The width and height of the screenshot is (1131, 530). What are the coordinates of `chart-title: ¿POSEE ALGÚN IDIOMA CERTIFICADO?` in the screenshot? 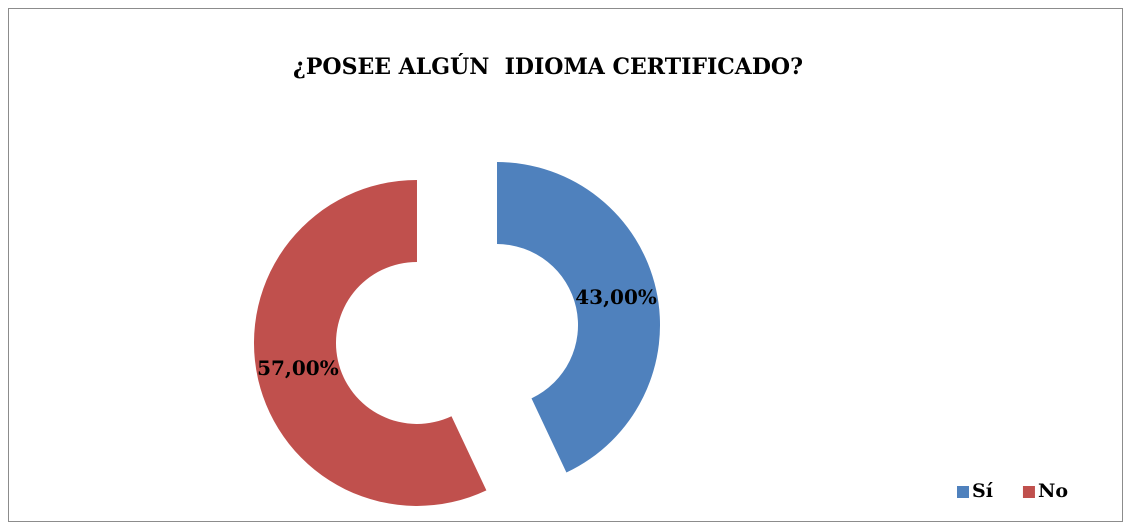 It's located at (548, 66).